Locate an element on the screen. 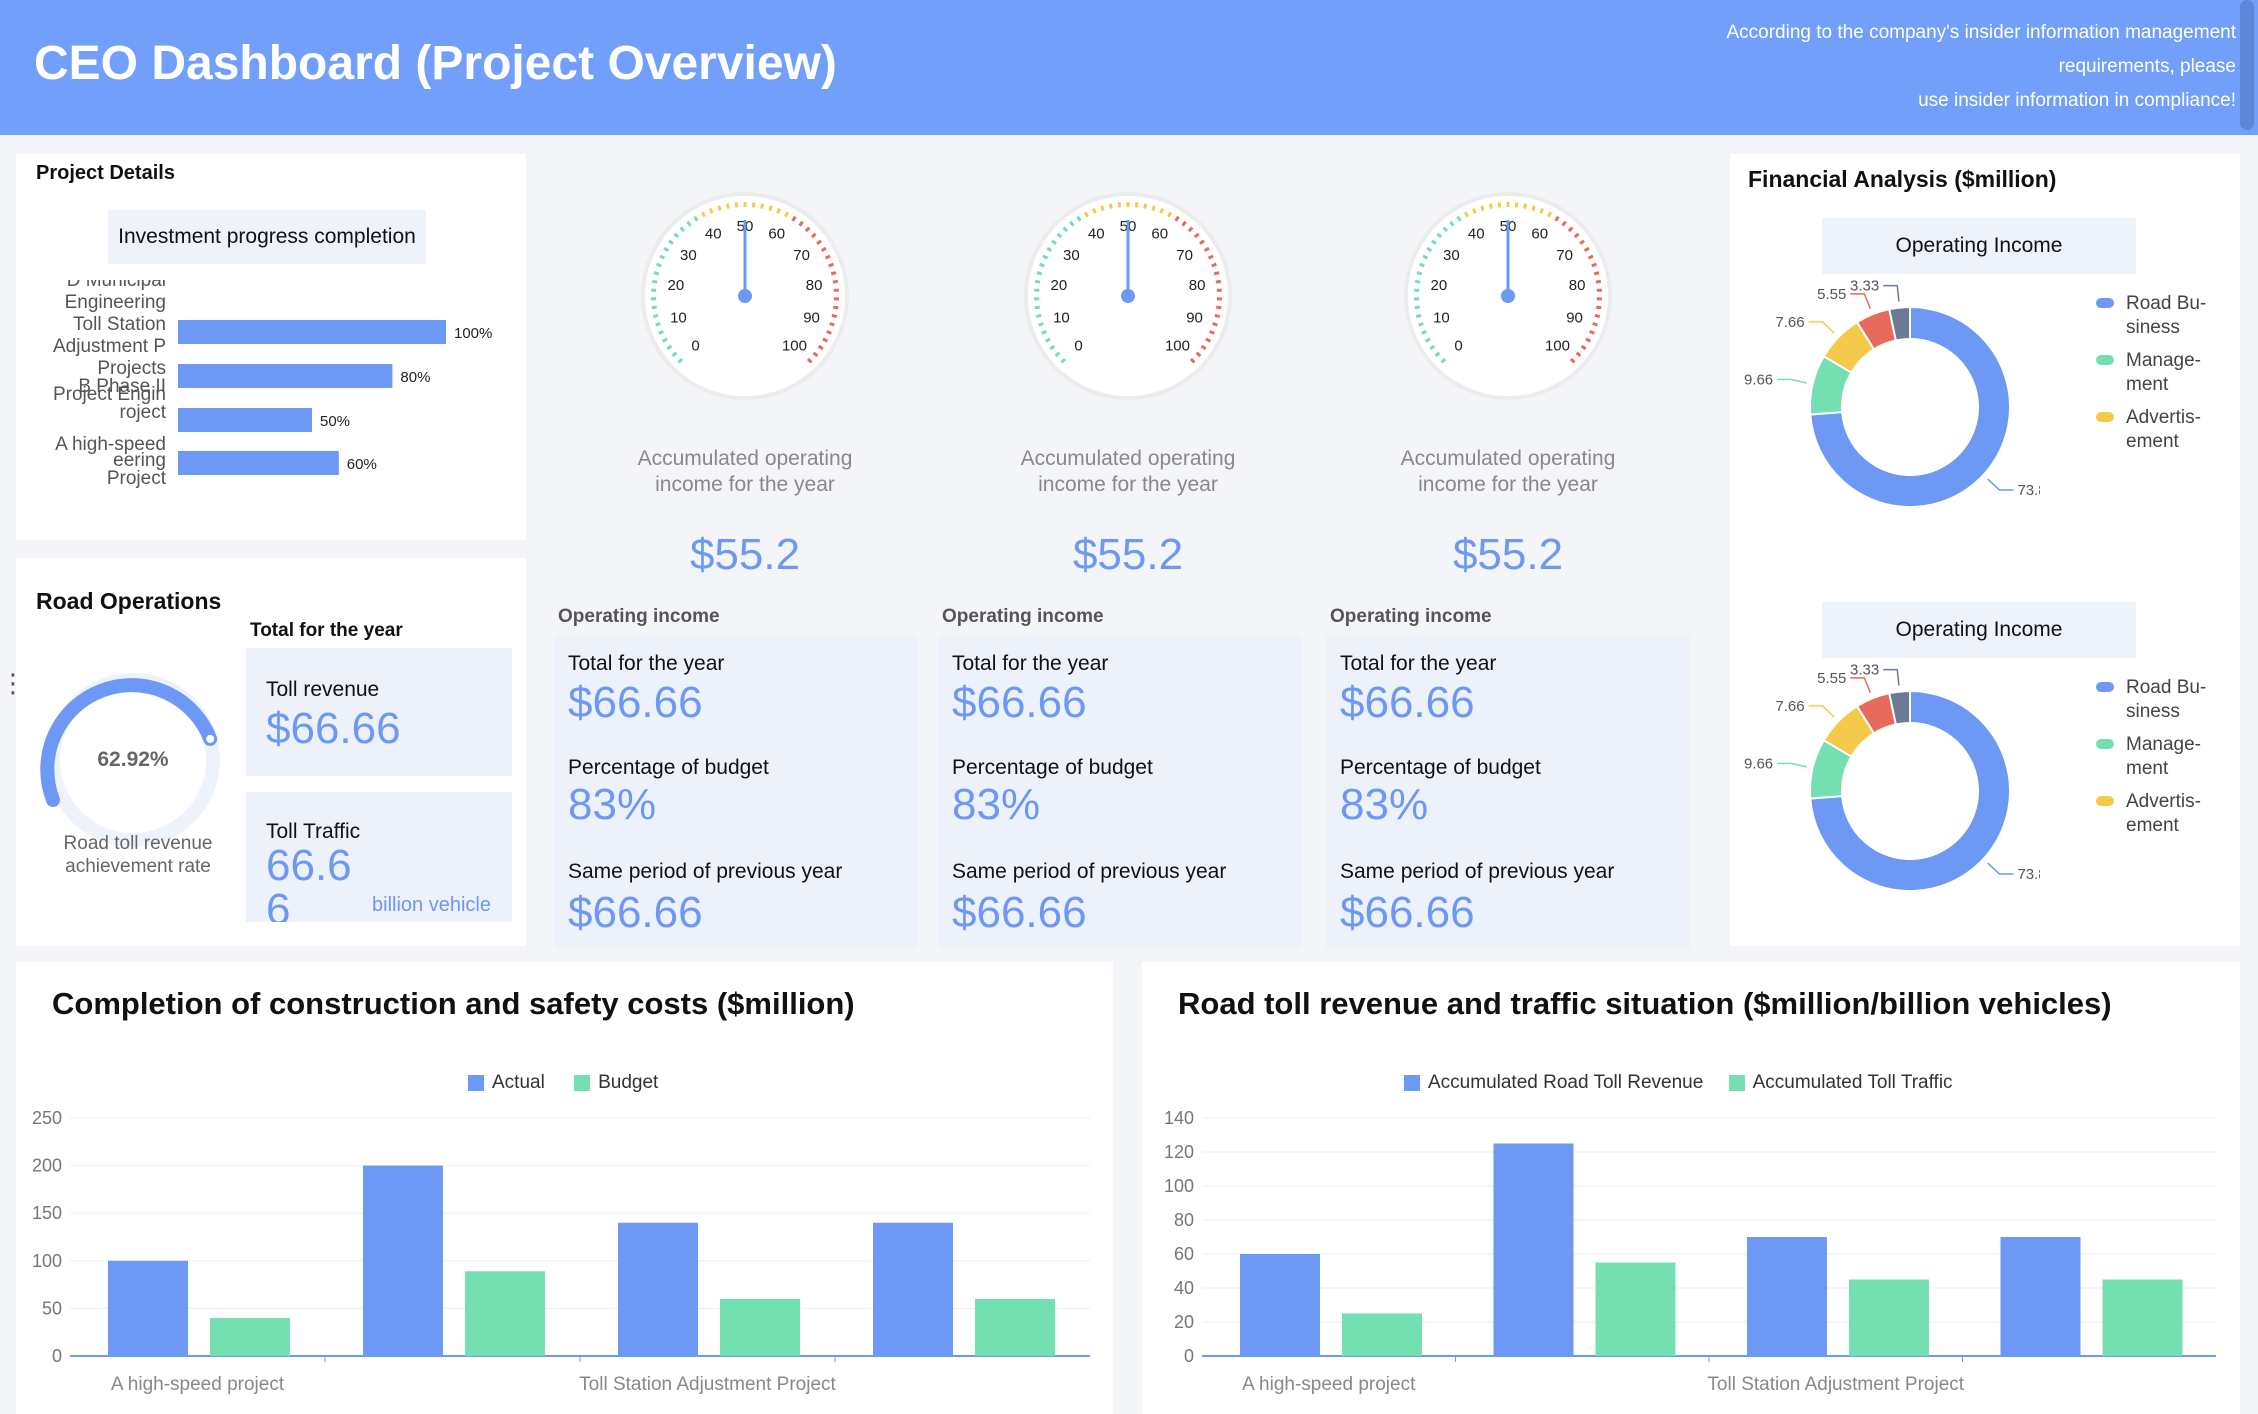 This screenshot has height=1414, width=2258. gauge-tick-label: 20 is located at coordinates (1059, 285).